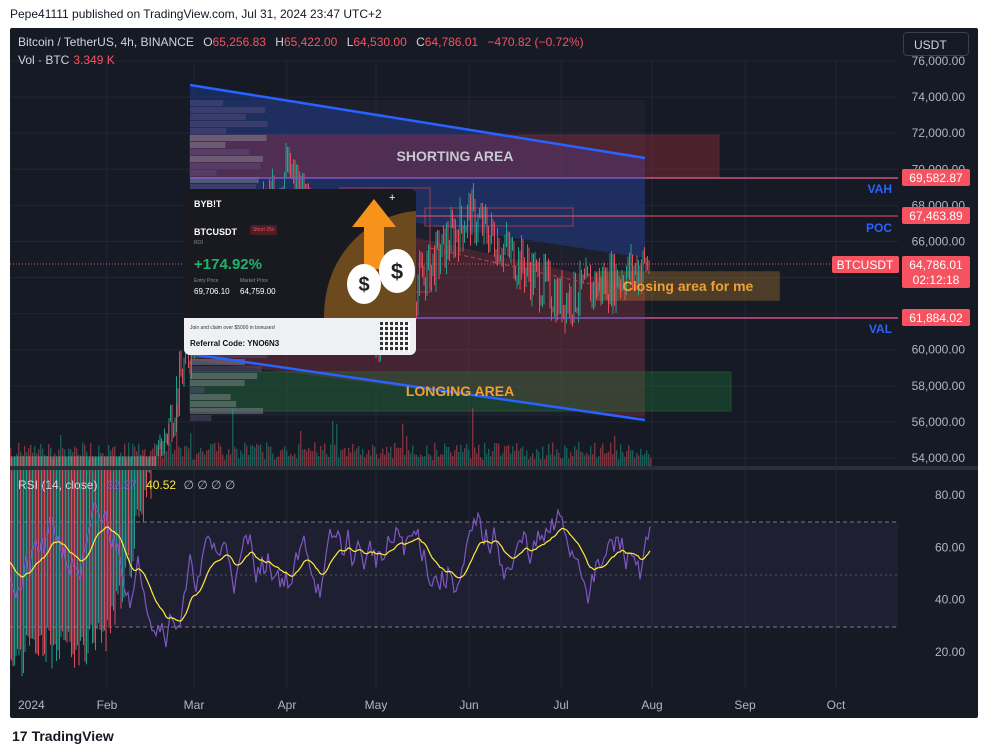  What do you see at coordinates (208, 204) in the screenshot?
I see `bybit-logo: BYB!T` at bounding box center [208, 204].